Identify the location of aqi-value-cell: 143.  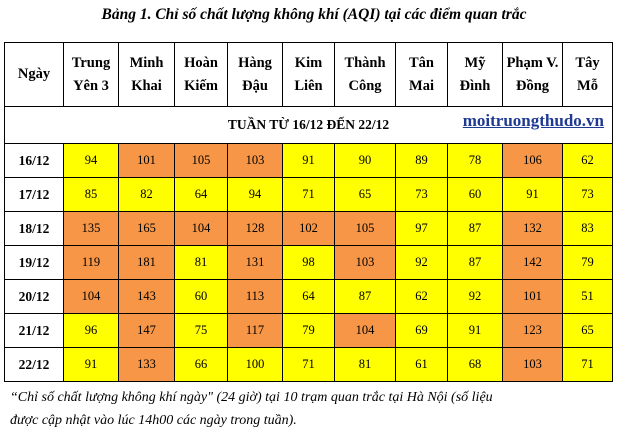
(146, 296).